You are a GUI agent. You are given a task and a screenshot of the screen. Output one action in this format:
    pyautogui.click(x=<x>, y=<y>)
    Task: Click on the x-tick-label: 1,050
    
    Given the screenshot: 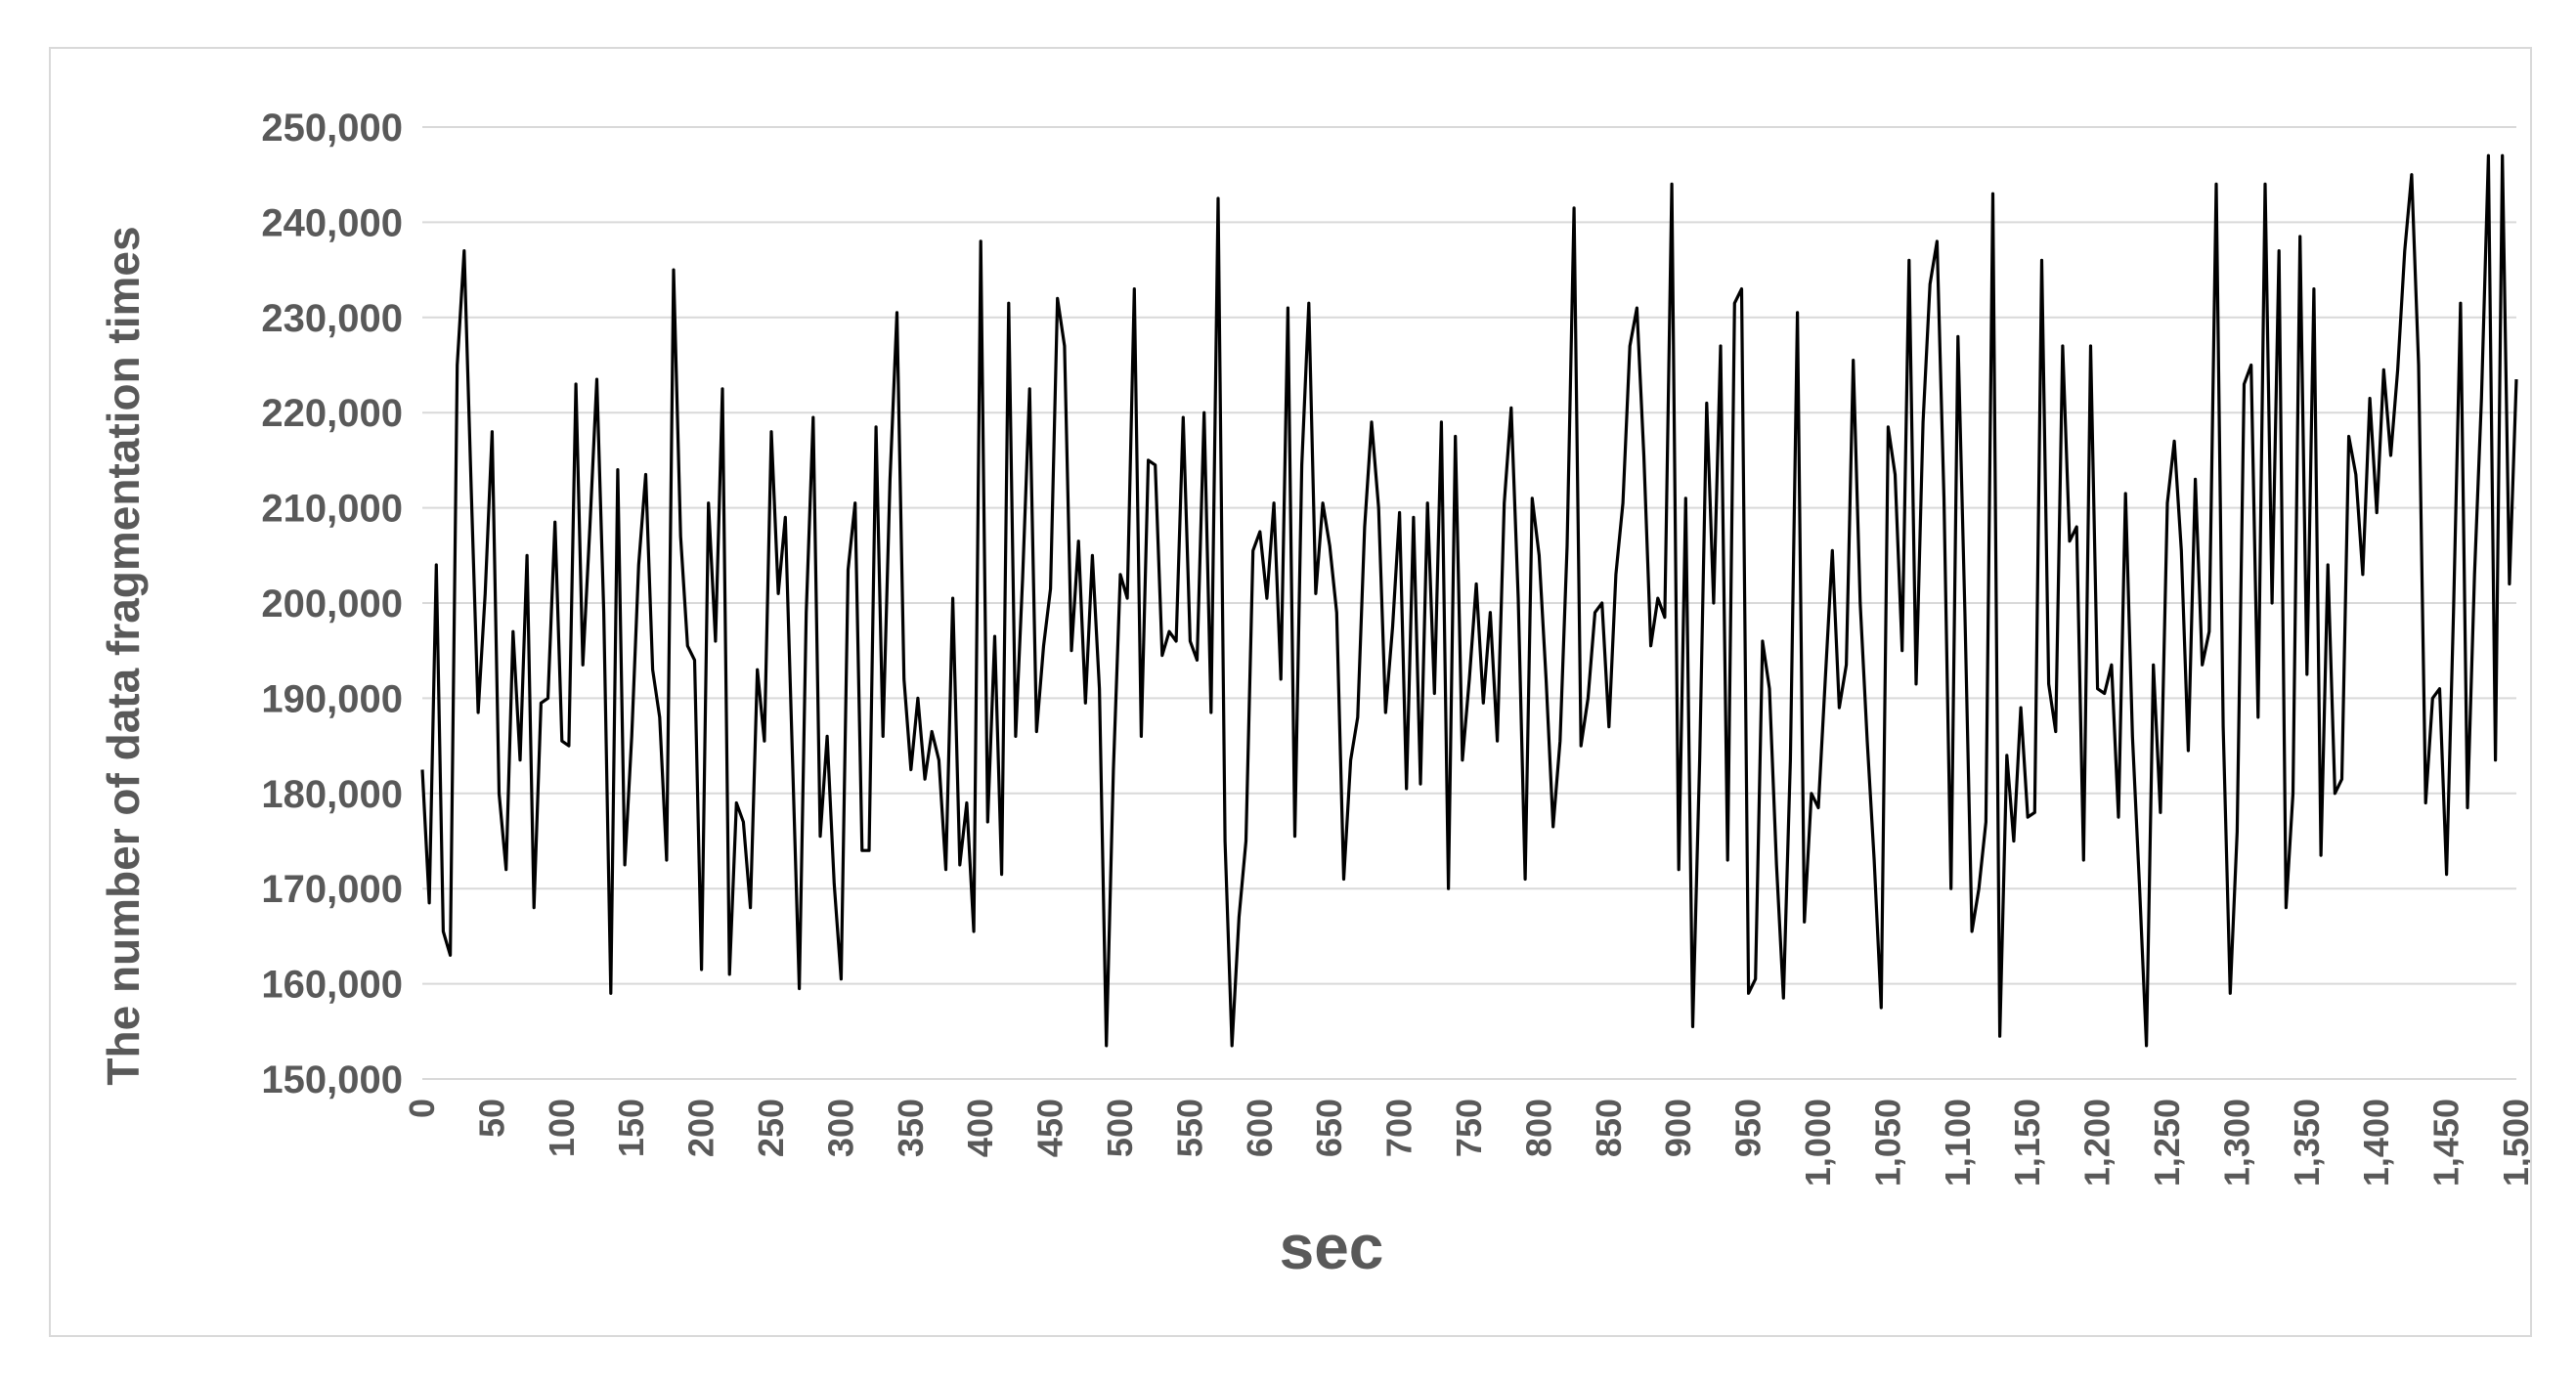 What is the action you would take?
    pyautogui.click(x=1887, y=1143)
    